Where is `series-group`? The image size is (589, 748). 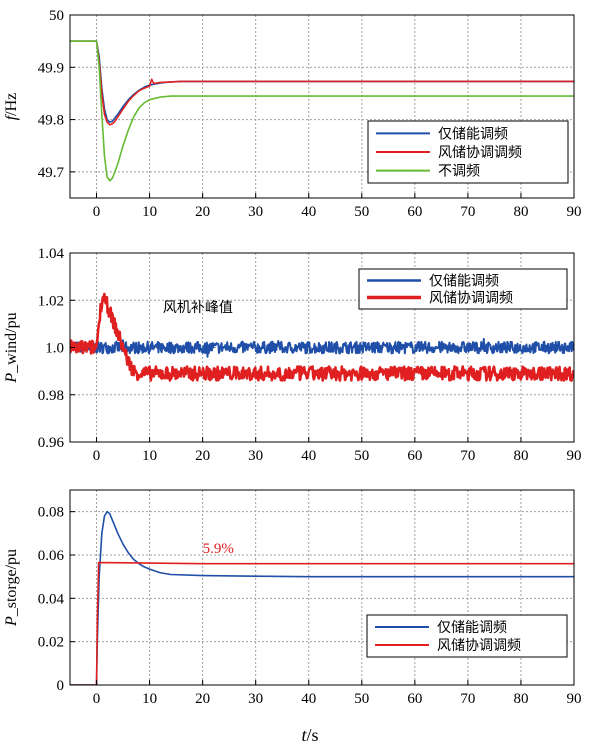 series-group is located at coordinates (322, 337).